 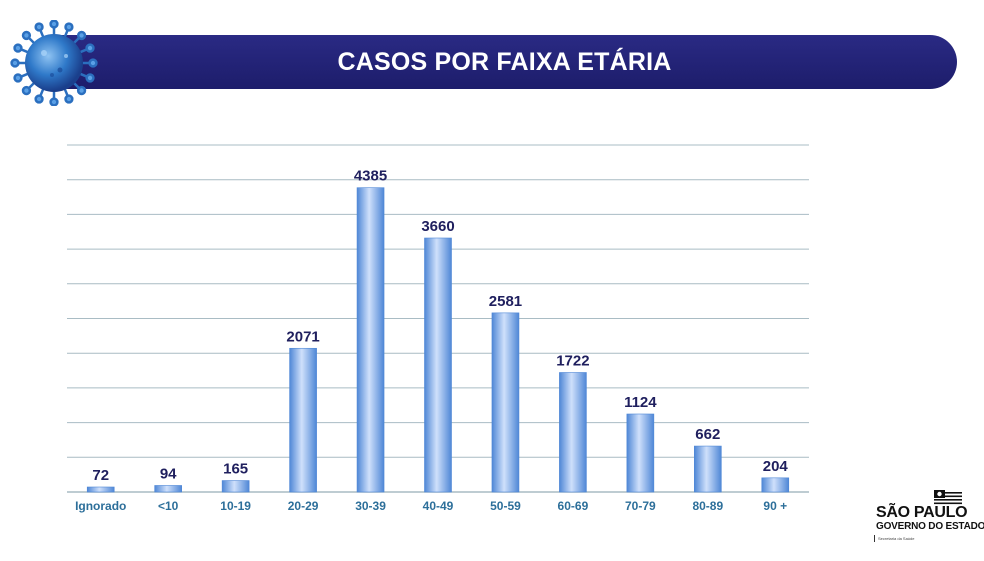 What do you see at coordinates (776, 466) in the screenshot?
I see `data-label: 204` at bounding box center [776, 466].